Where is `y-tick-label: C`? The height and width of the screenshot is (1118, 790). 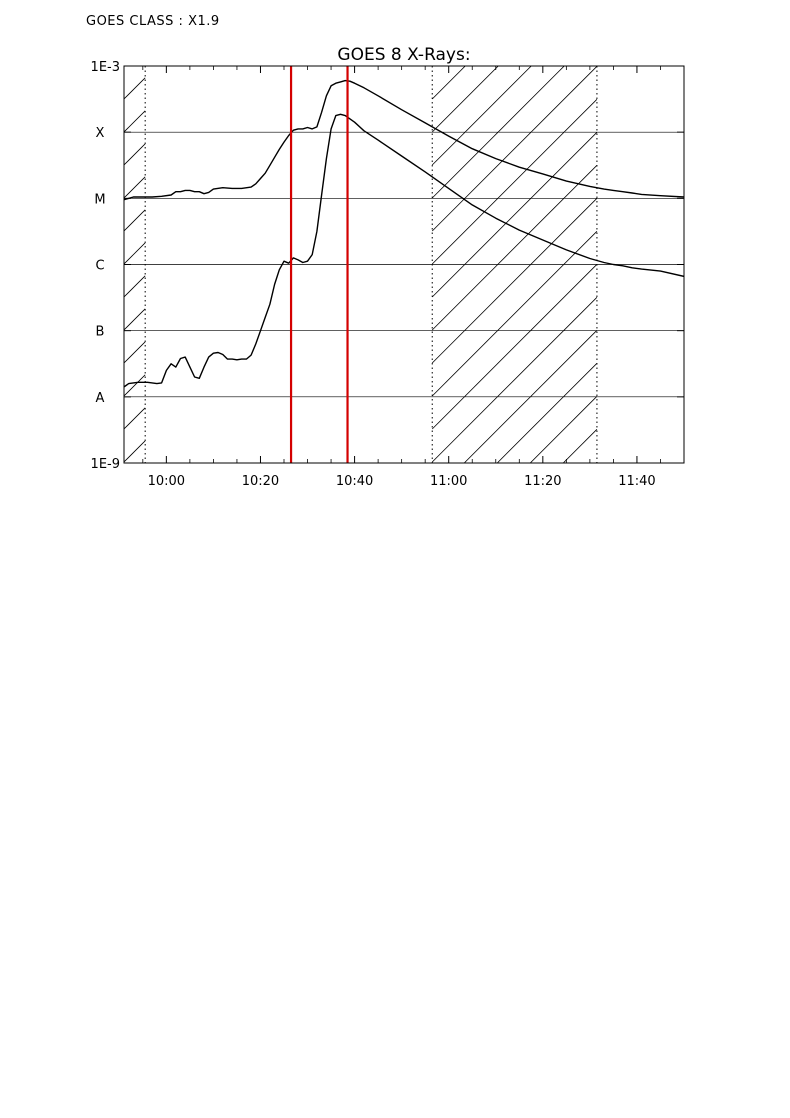 y-tick-label: C is located at coordinates (99, 266).